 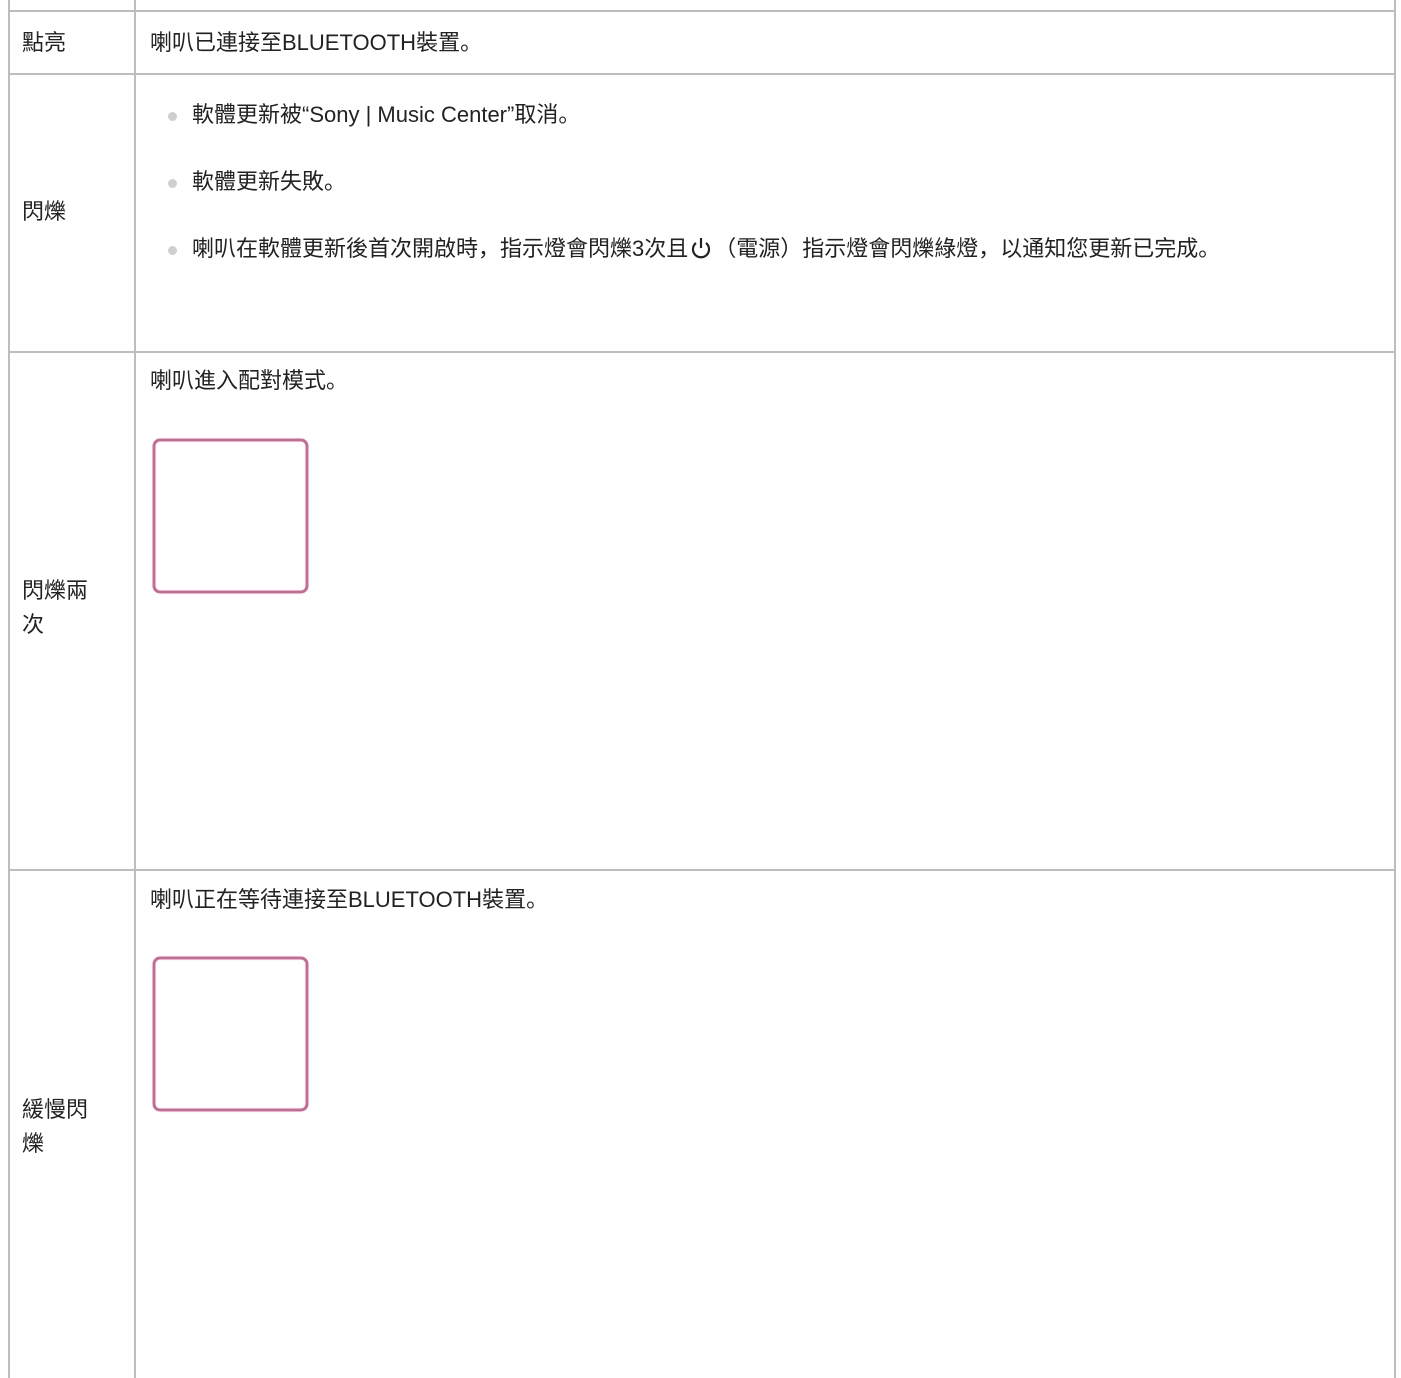 I want to click on bullet-text: 軟體更新失敗。, so click(x=269, y=181).